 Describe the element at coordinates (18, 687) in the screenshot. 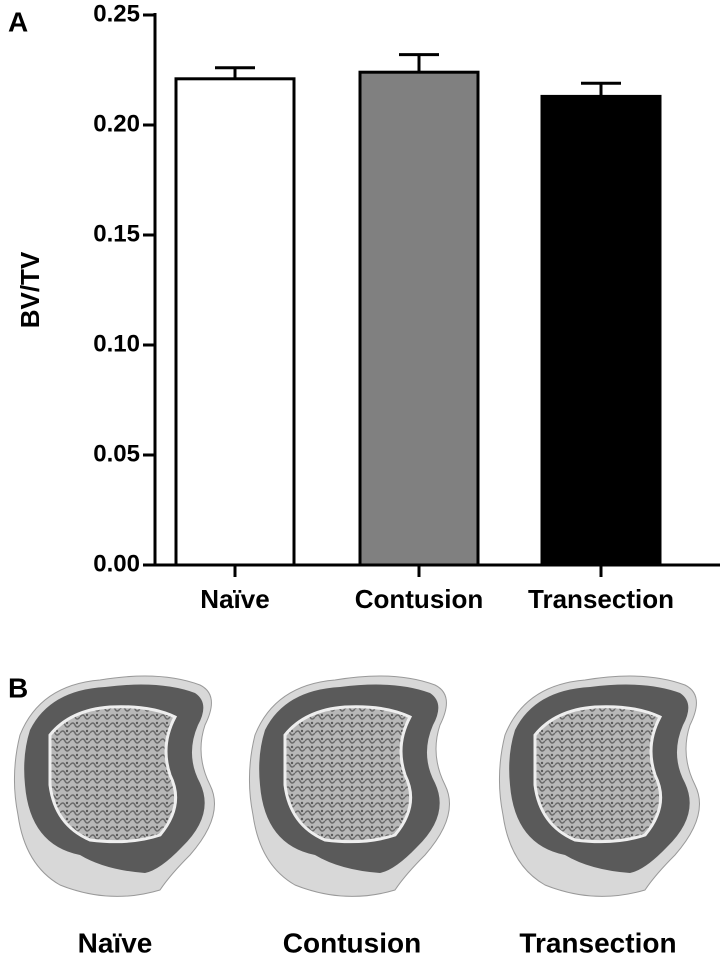

I see `panel-label: B` at that location.